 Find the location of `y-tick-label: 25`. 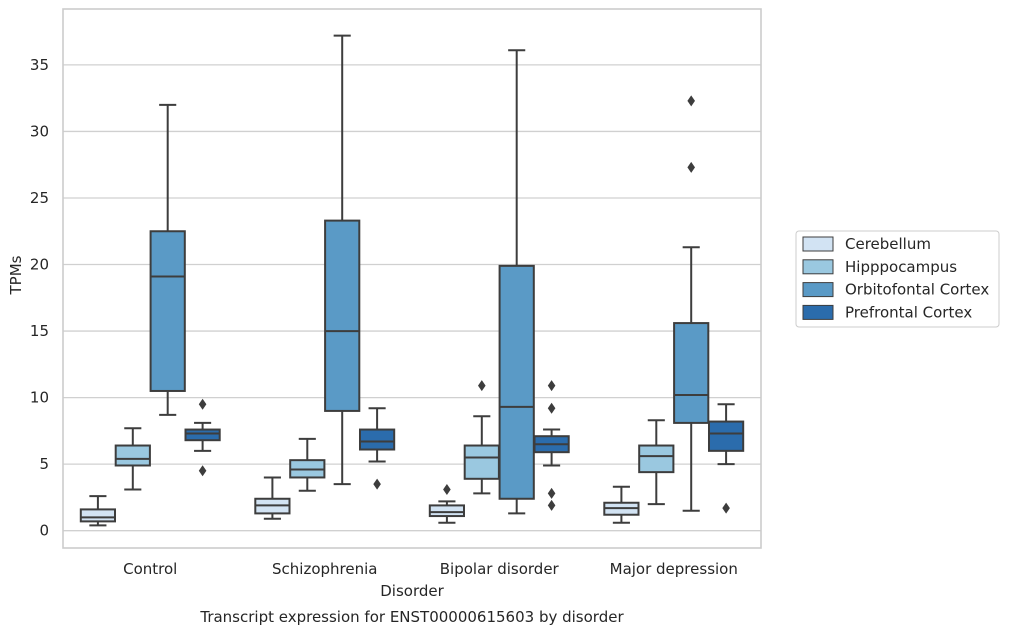

y-tick-label: 25 is located at coordinates (39, 198).